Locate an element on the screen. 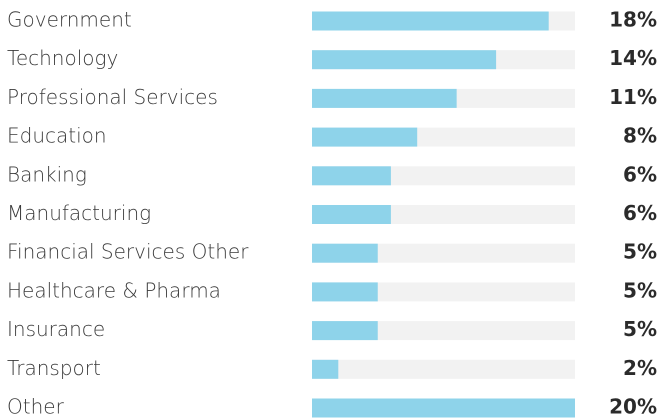 The image size is (661, 418). category-label: Technology is located at coordinates (62, 58).